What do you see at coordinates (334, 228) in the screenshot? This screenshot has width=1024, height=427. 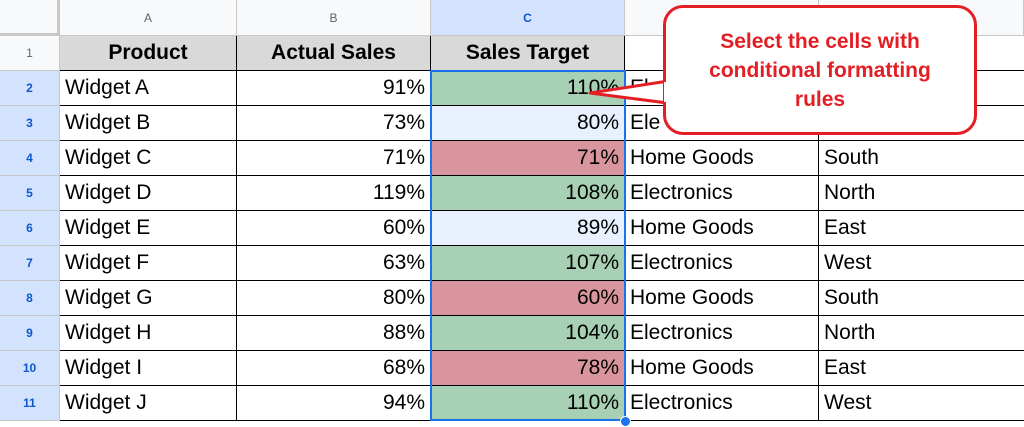 I see `cell-actual-sales: 60%` at bounding box center [334, 228].